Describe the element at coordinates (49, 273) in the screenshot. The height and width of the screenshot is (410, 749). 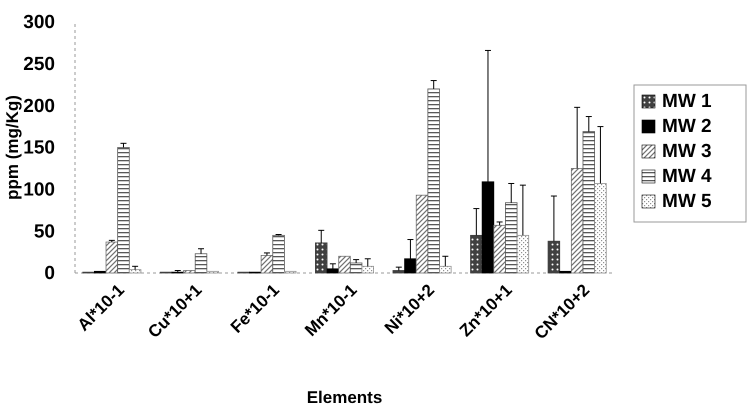
I see `y-tick-label: 0` at that location.